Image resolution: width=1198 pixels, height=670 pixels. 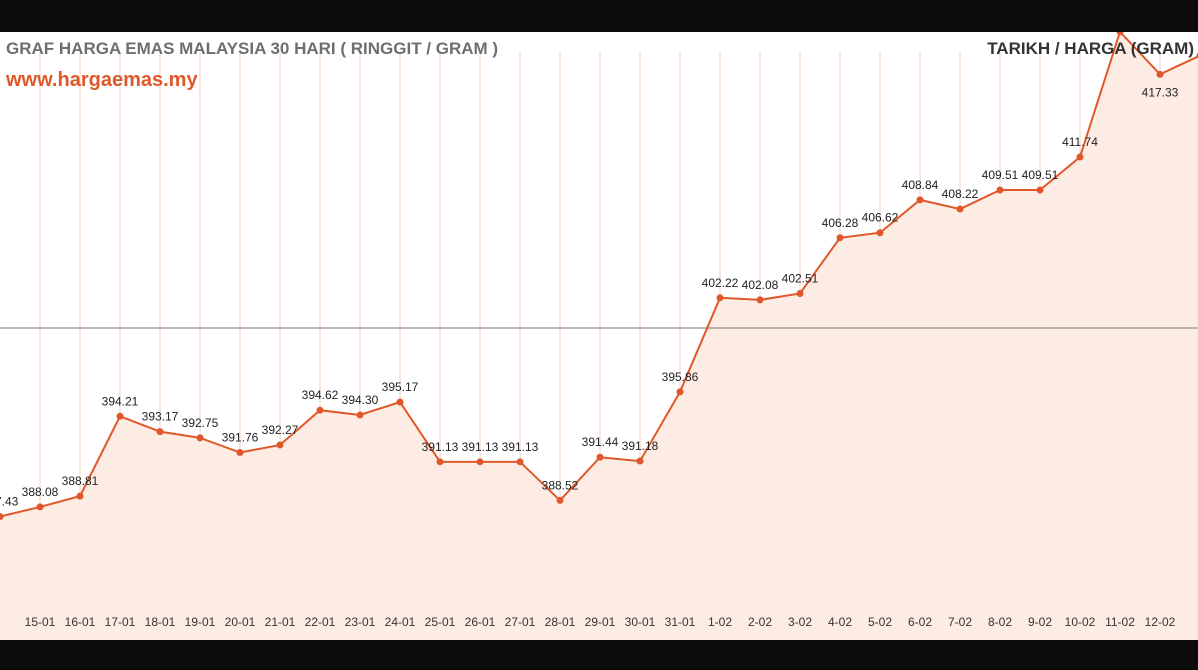 I want to click on x-tick-label: 7-02, so click(x=960, y=622).